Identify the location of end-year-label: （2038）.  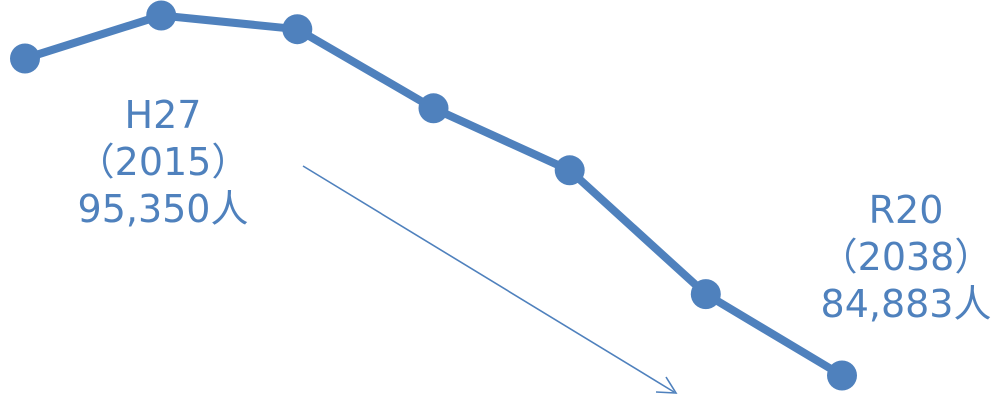
(906, 257).